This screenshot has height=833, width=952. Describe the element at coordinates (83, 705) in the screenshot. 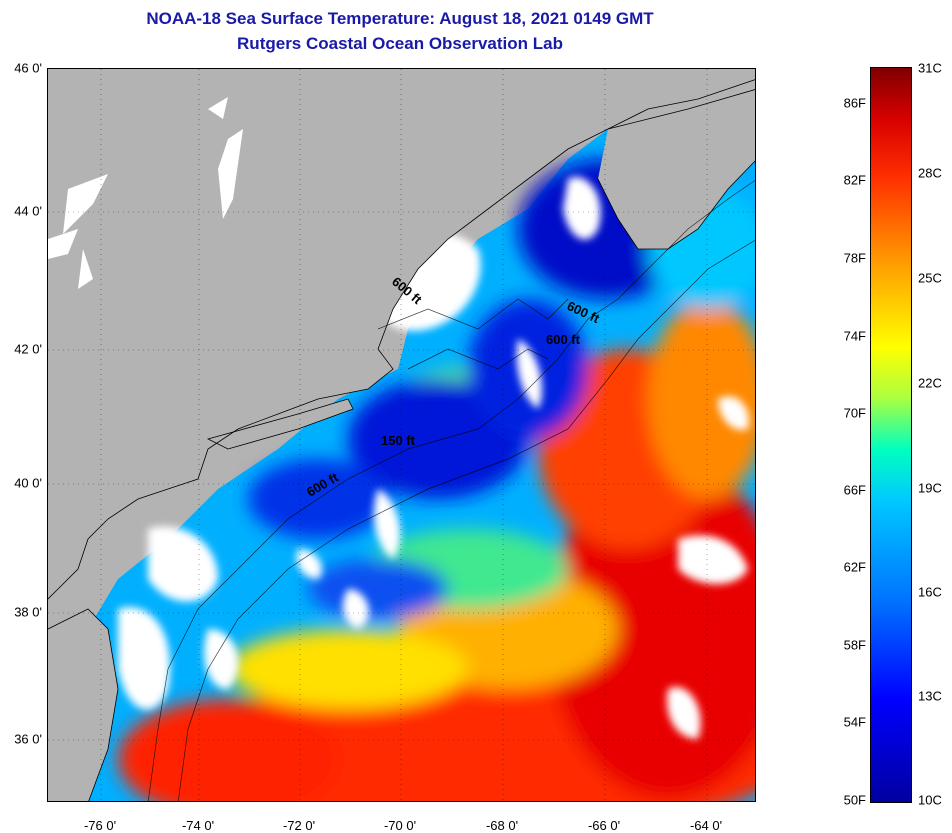

I see `land-delmarva` at that location.